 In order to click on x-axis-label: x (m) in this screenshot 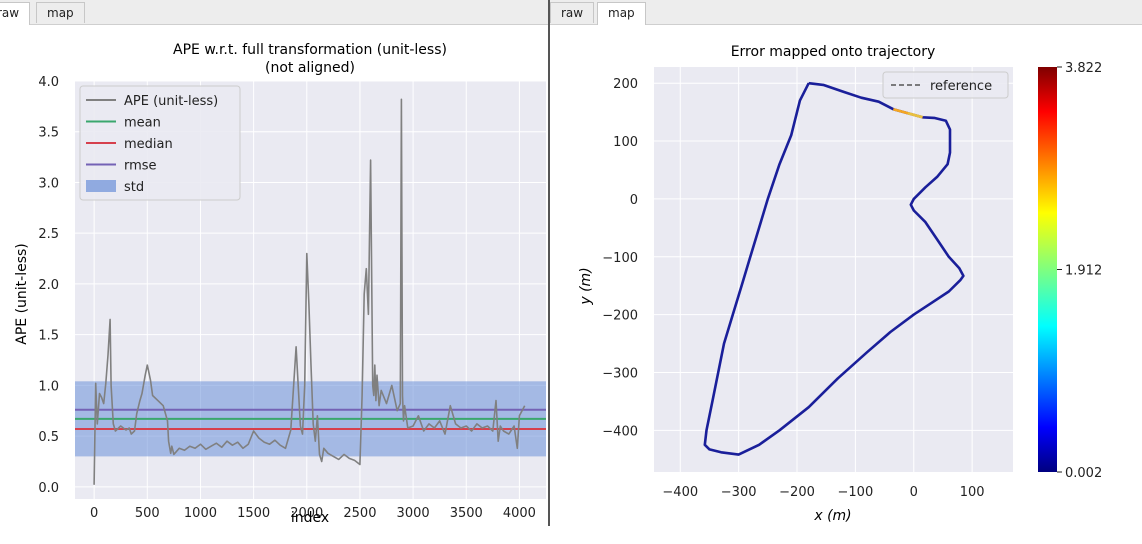, I will do `click(832, 516)`.